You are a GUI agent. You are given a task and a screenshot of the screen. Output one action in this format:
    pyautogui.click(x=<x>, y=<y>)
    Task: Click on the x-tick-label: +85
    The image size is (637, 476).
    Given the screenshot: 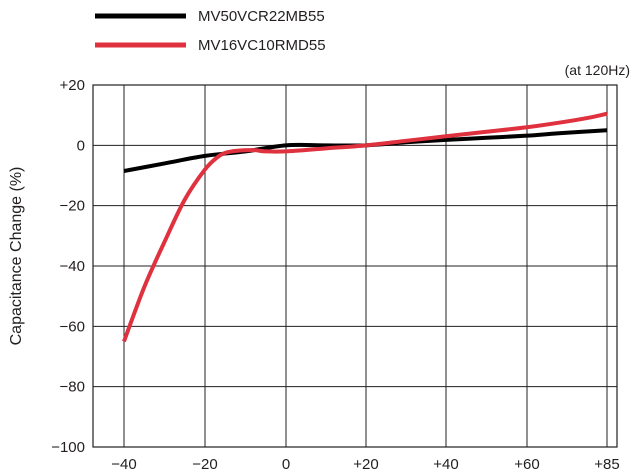 What is the action you would take?
    pyautogui.click(x=606, y=464)
    